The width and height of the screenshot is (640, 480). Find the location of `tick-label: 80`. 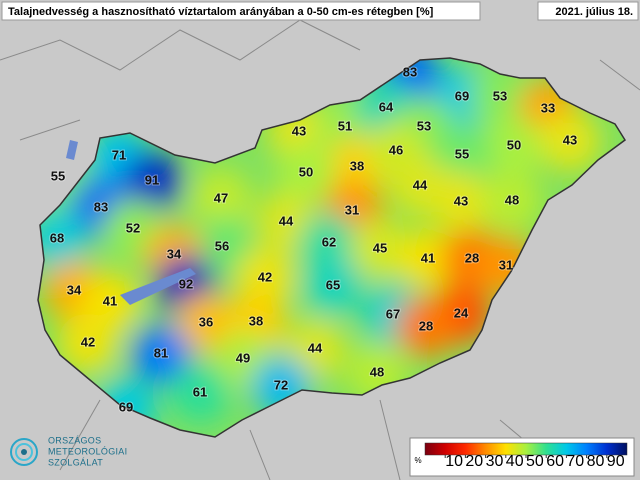

tick-label: 80 is located at coordinates (596, 461).